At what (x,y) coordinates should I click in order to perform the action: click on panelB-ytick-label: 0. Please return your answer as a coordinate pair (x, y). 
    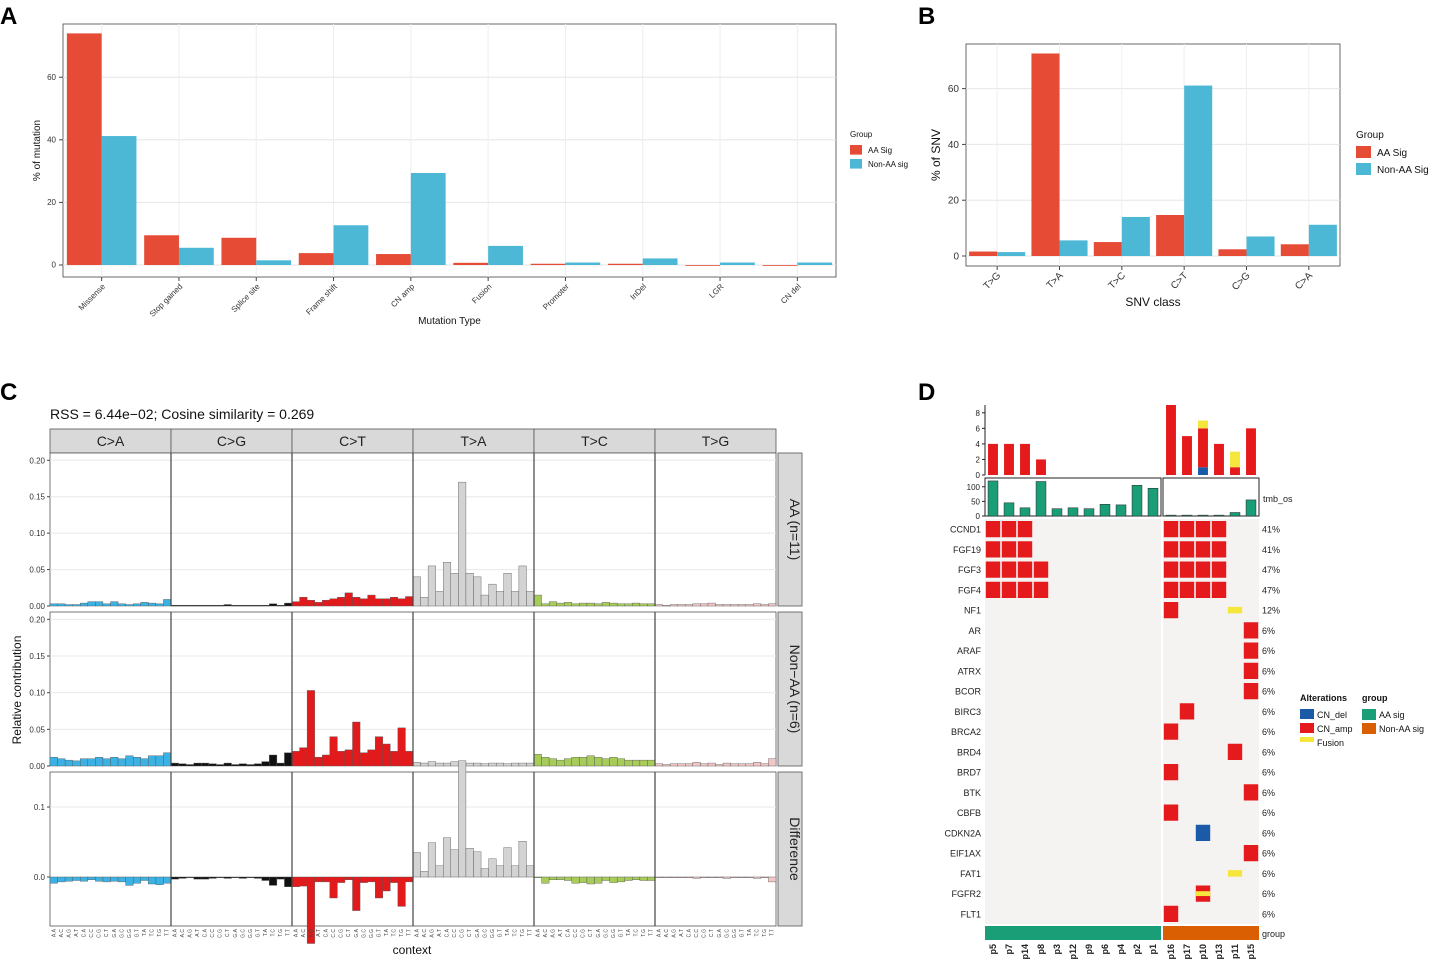
    Looking at the image, I should click on (956, 256).